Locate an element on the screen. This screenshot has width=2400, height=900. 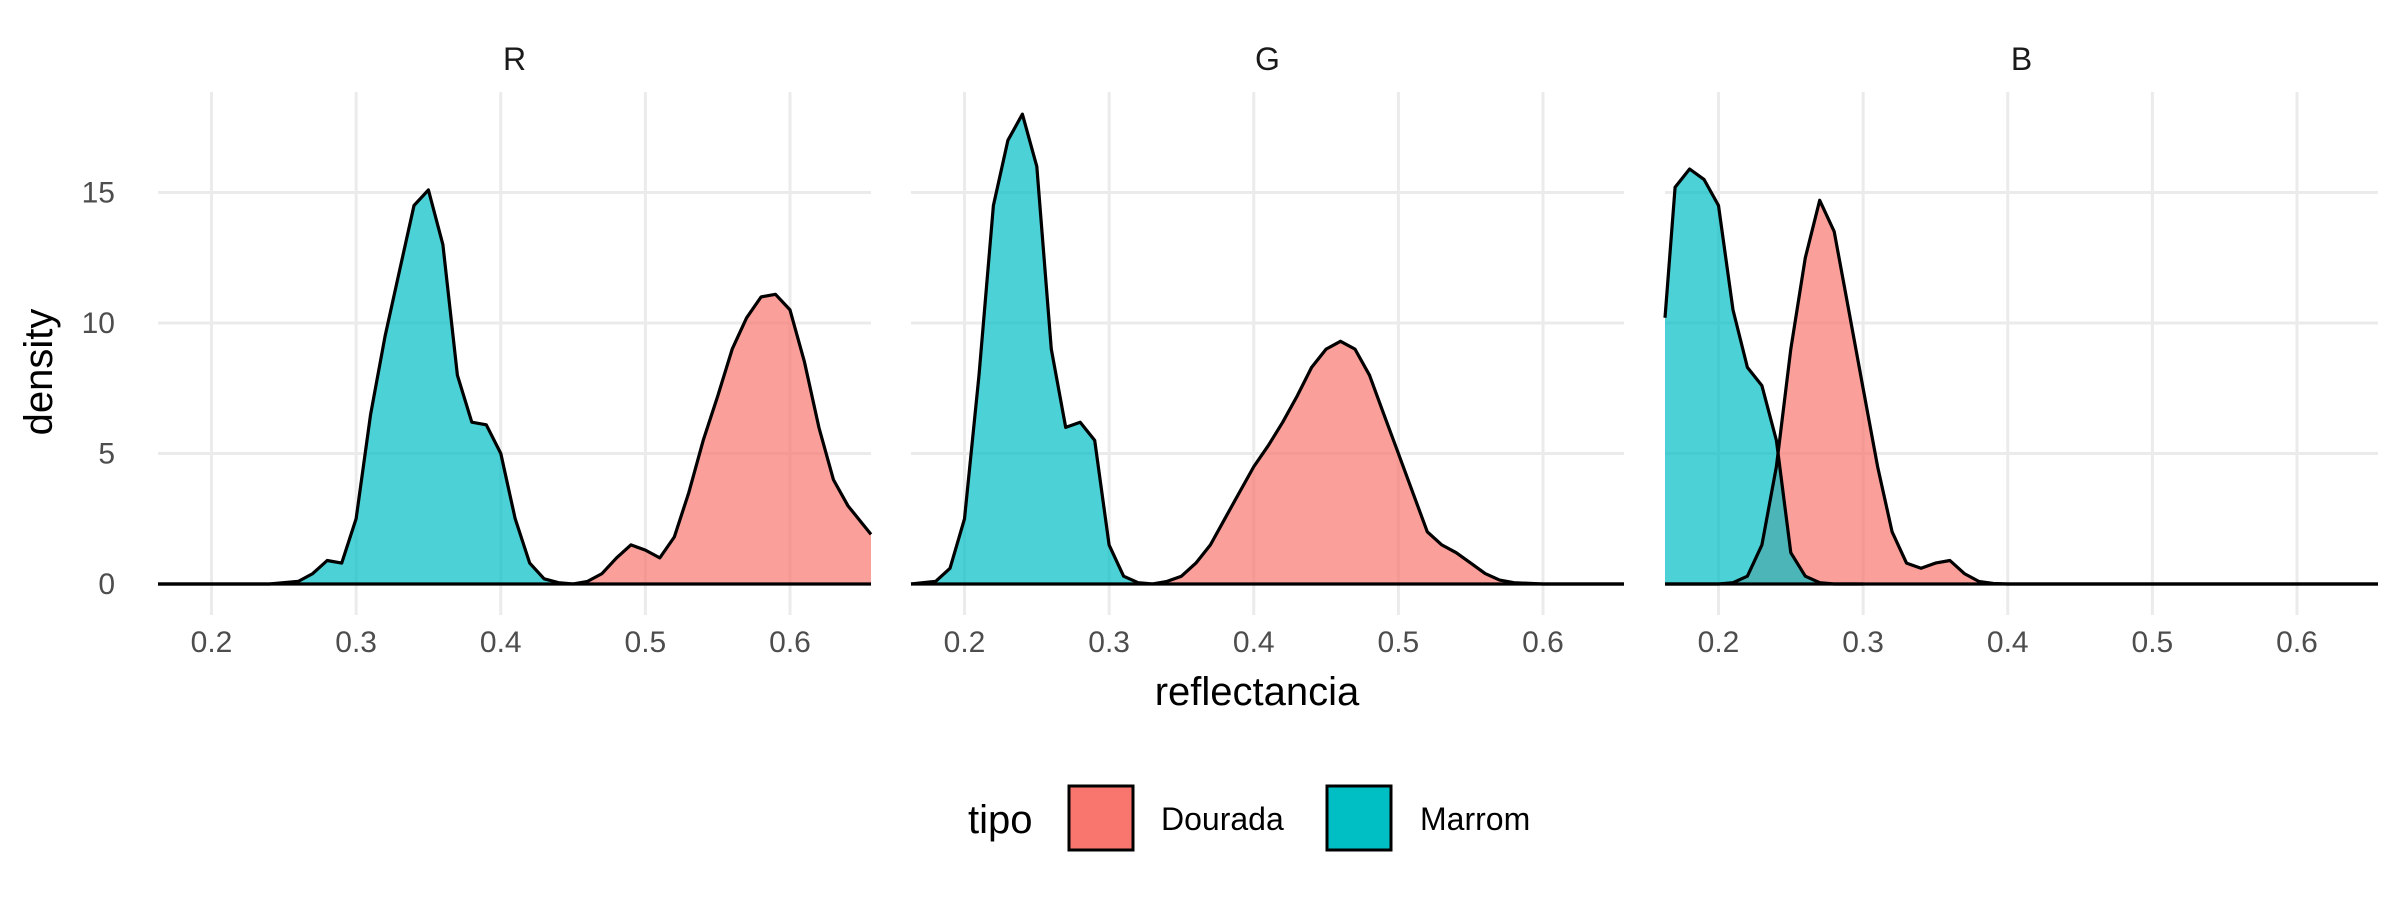
facet-label: R is located at coordinates (514, 59).